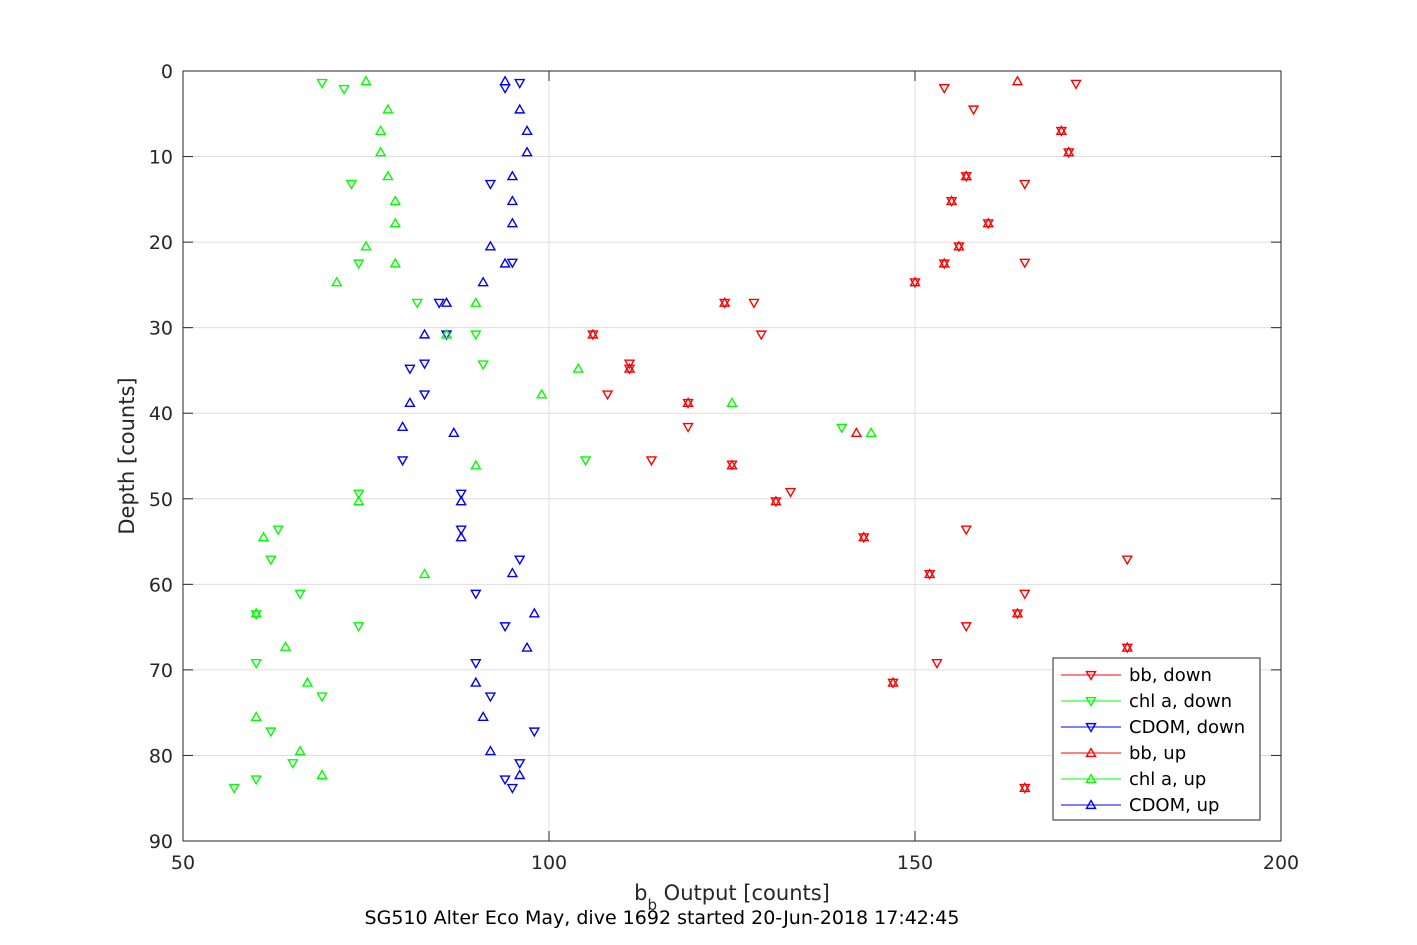  Describe the element at coordinates (161, 671) in the screenshot. I see `y-tick-label: 70` at that location.